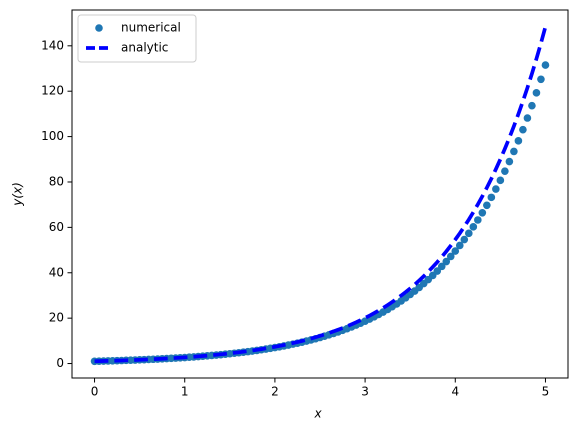 Image resolution: width=575 pixels, height=436 pixels. What do you see at coordinates (185, 392) in the screenshot?
I see `x-tick-label: 1` at bounding box center [185, 392].